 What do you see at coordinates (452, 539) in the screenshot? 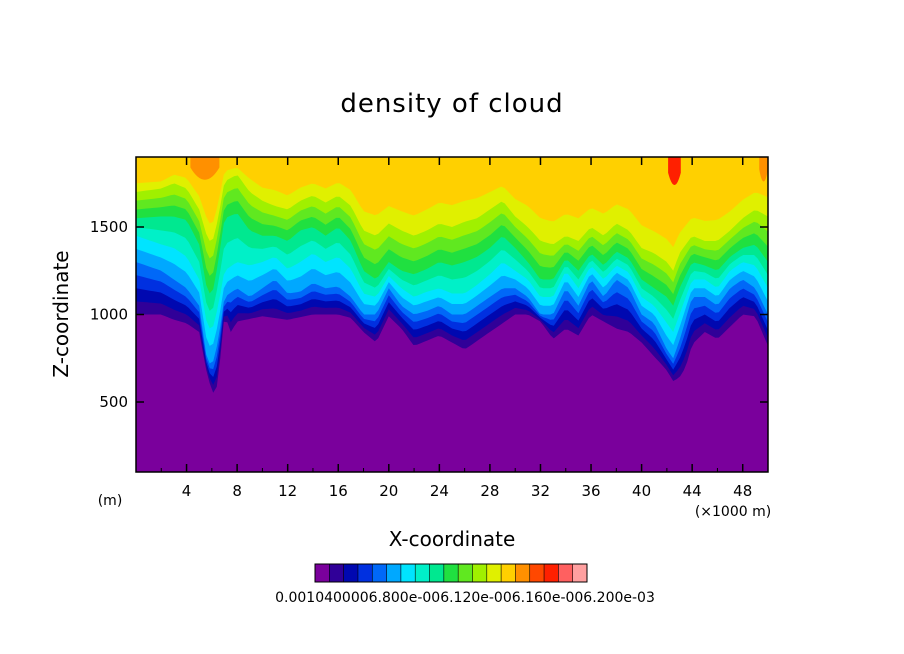
I see `x-axis-label: X-coordinate` at bounding box center [452, 539].